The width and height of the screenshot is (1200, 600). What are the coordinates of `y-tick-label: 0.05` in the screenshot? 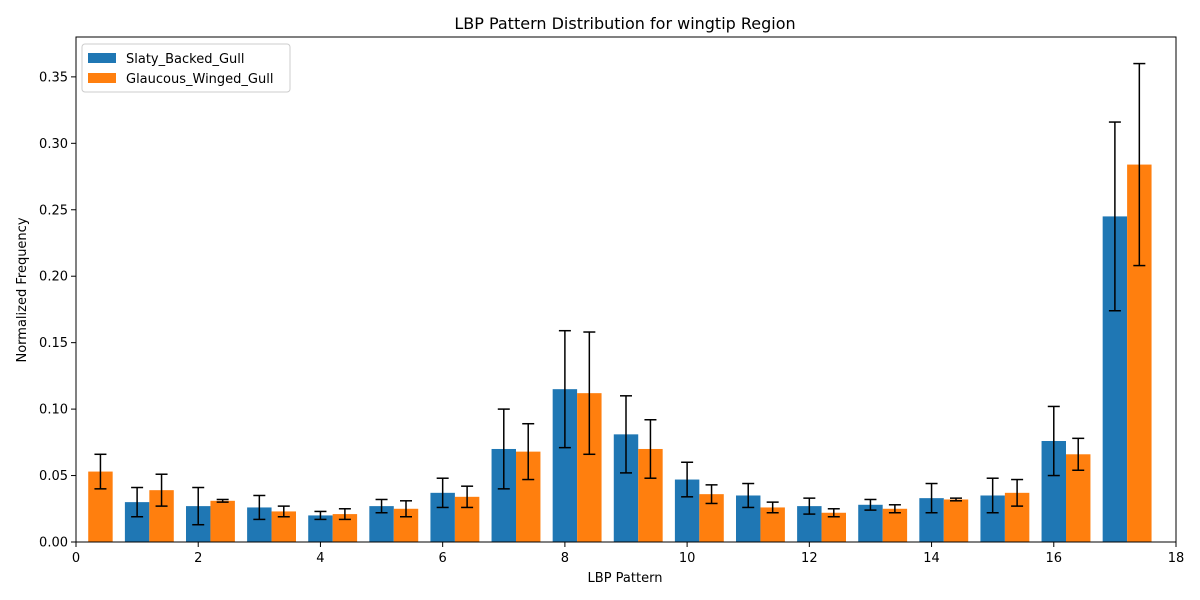 It's located at (53, 476).